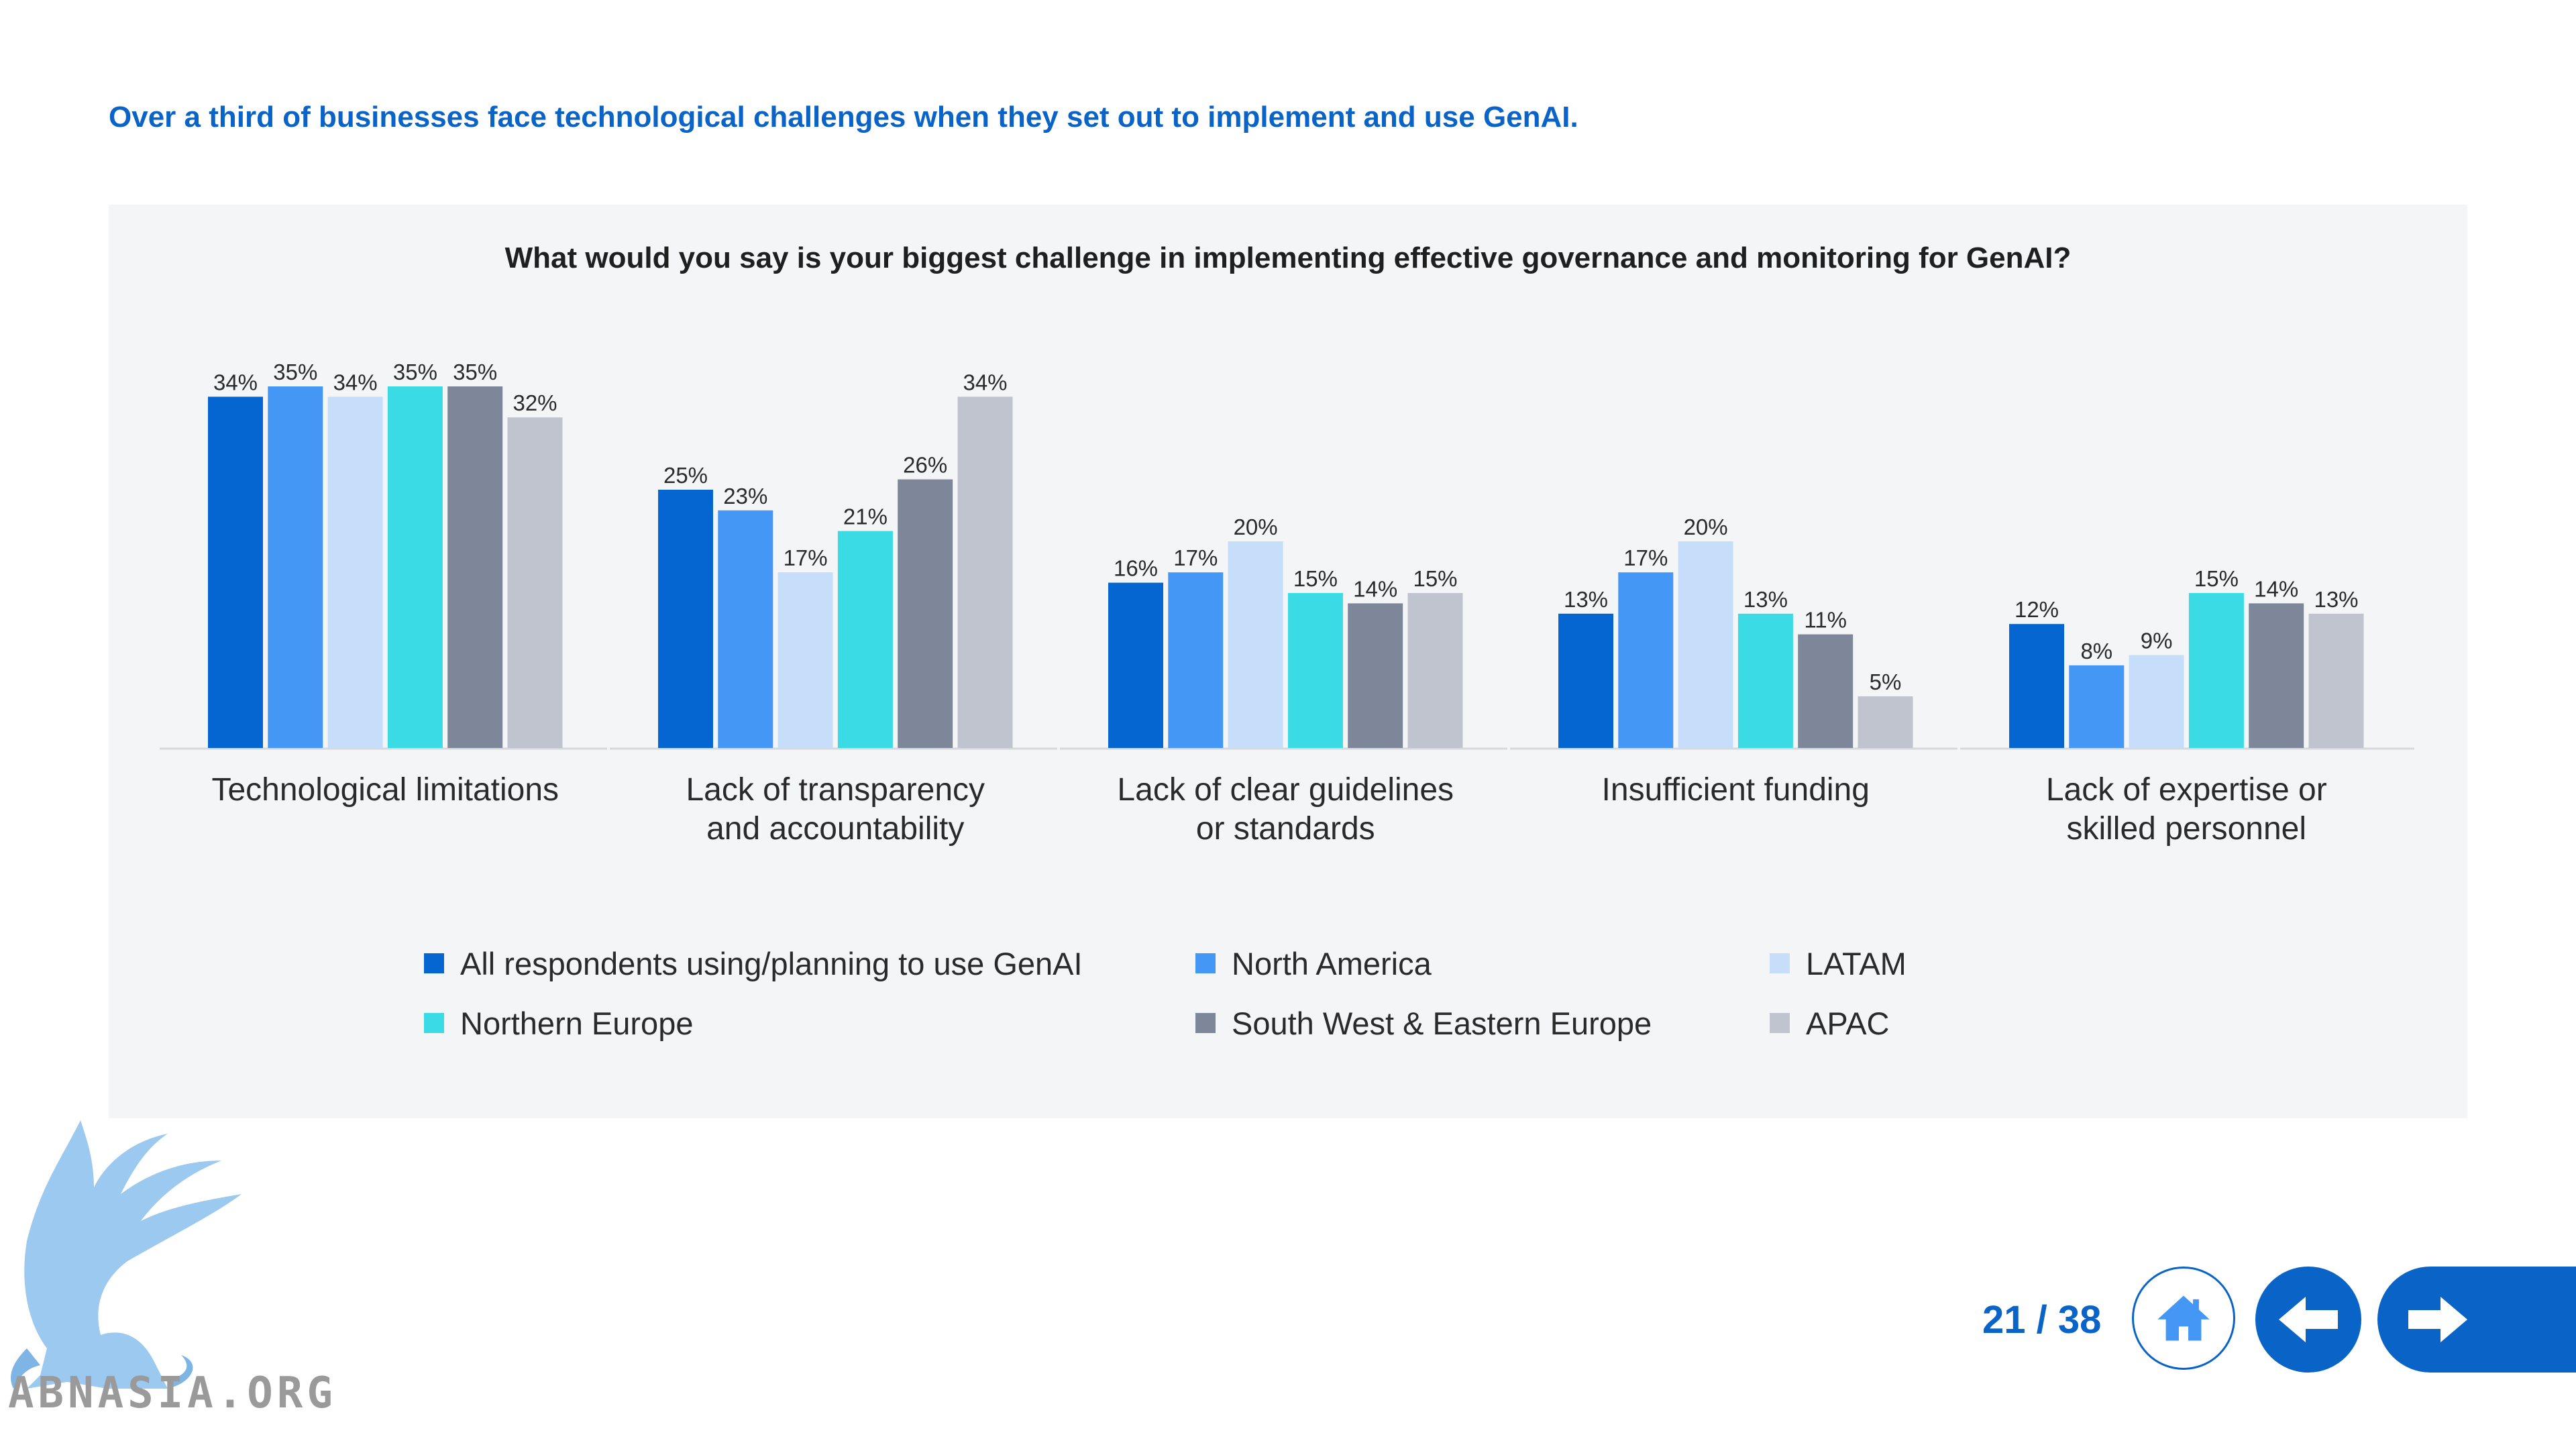 Image resolution: width=2576 pixels, height=1449 pixels. I want to click on category-label: Technological limitations, so click(385, 790).